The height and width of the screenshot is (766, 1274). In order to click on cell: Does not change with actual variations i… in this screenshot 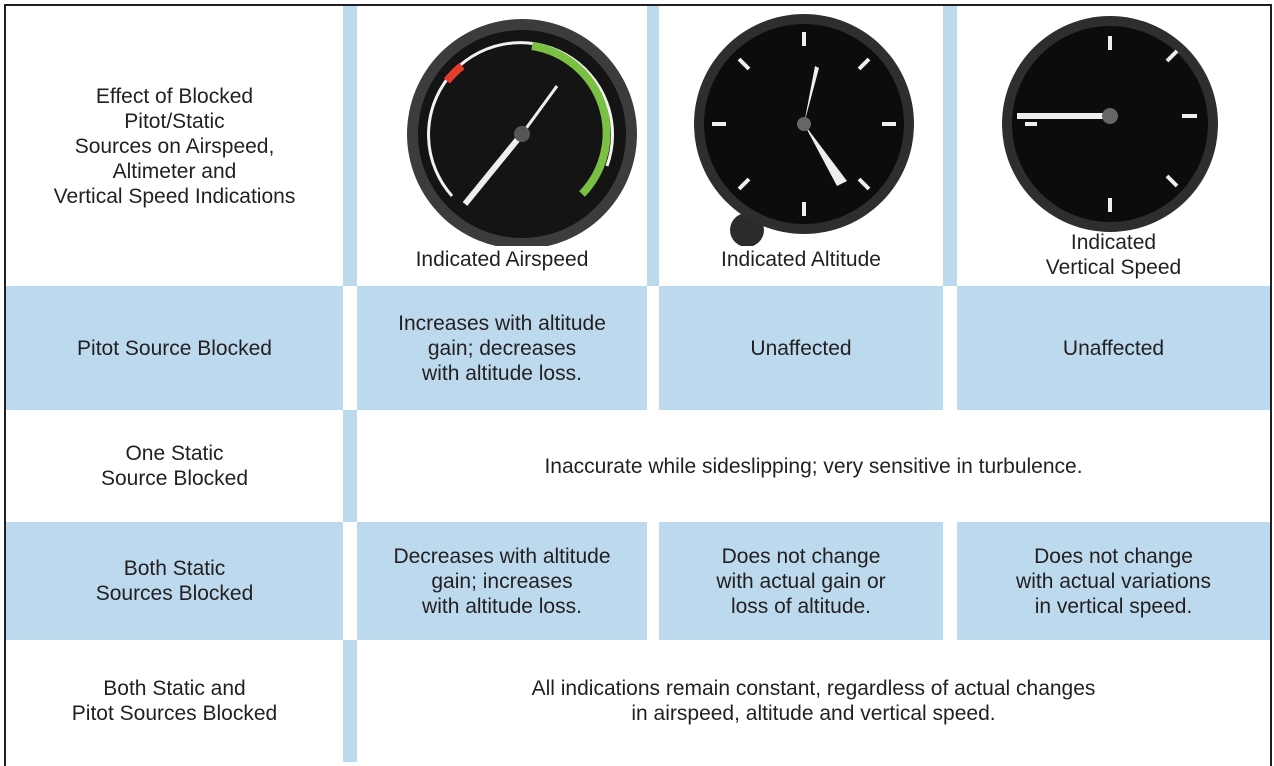, I will do `click(1113, 581)`.